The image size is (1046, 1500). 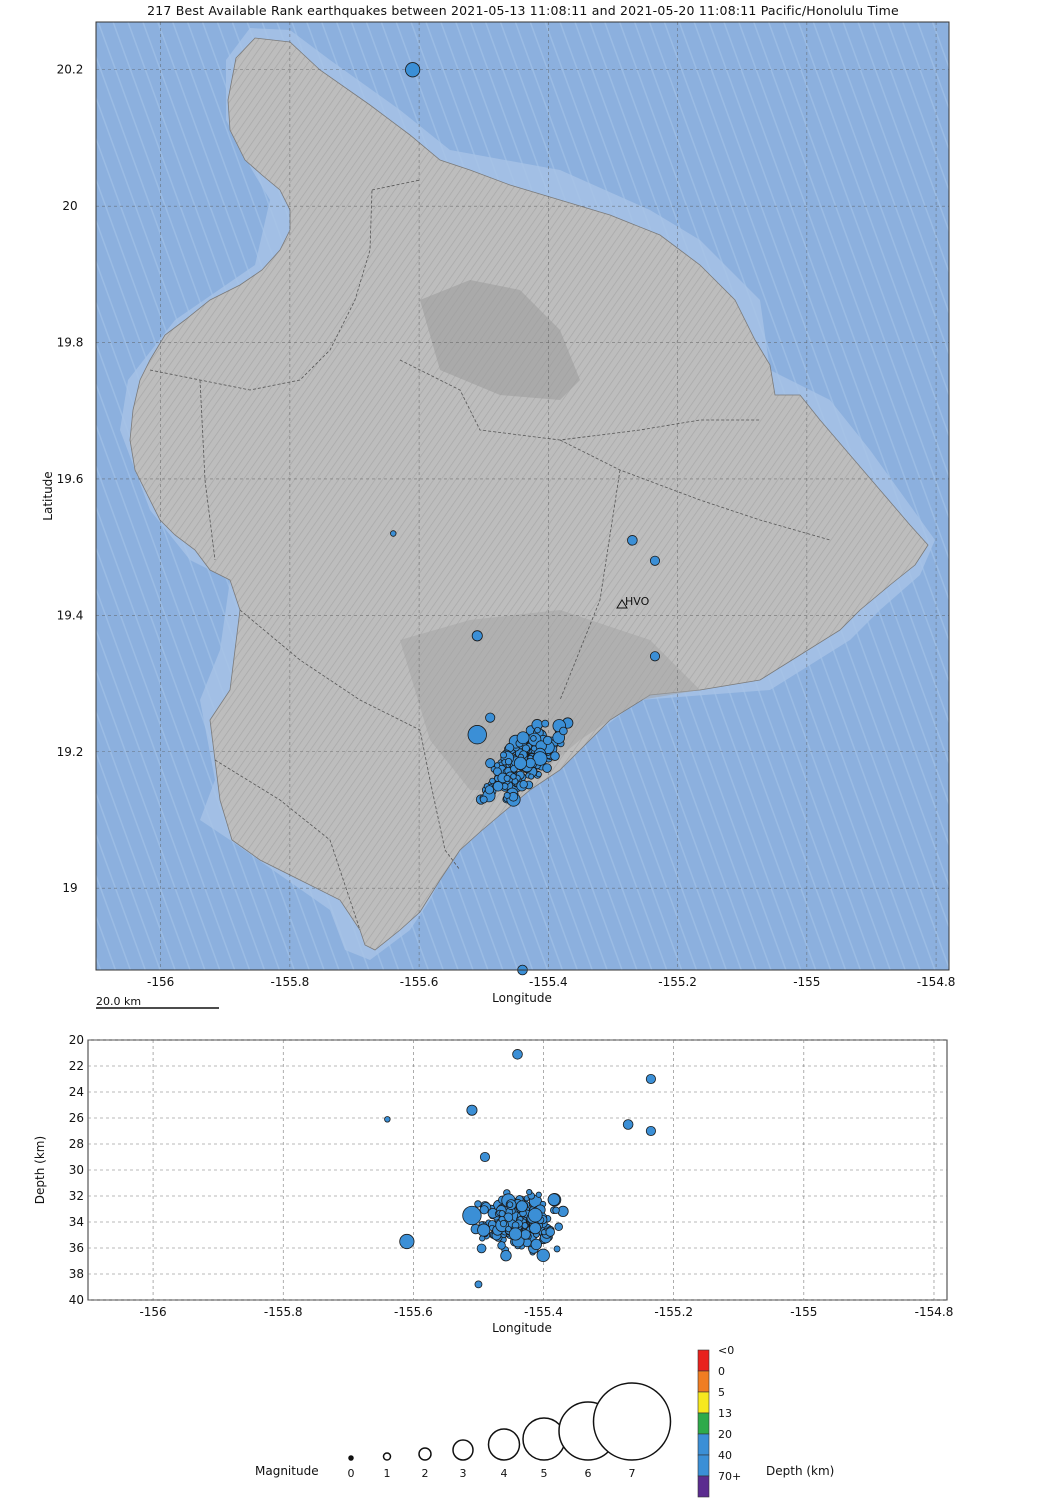 I want to click on magnitude-legend-label: 2, so click(x=425, y=1473).